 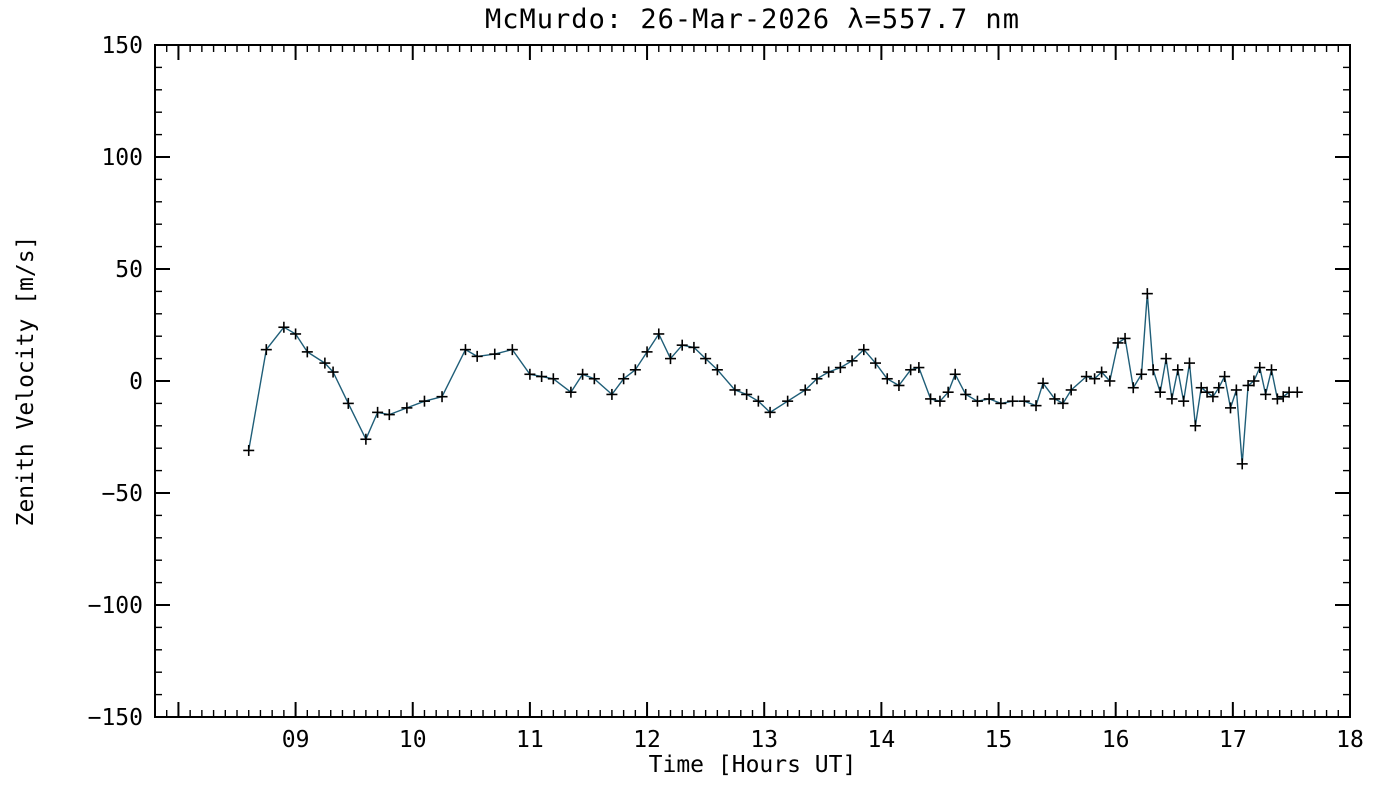 I want to click on x-tick-label: 13, so click(x=764, y=740).